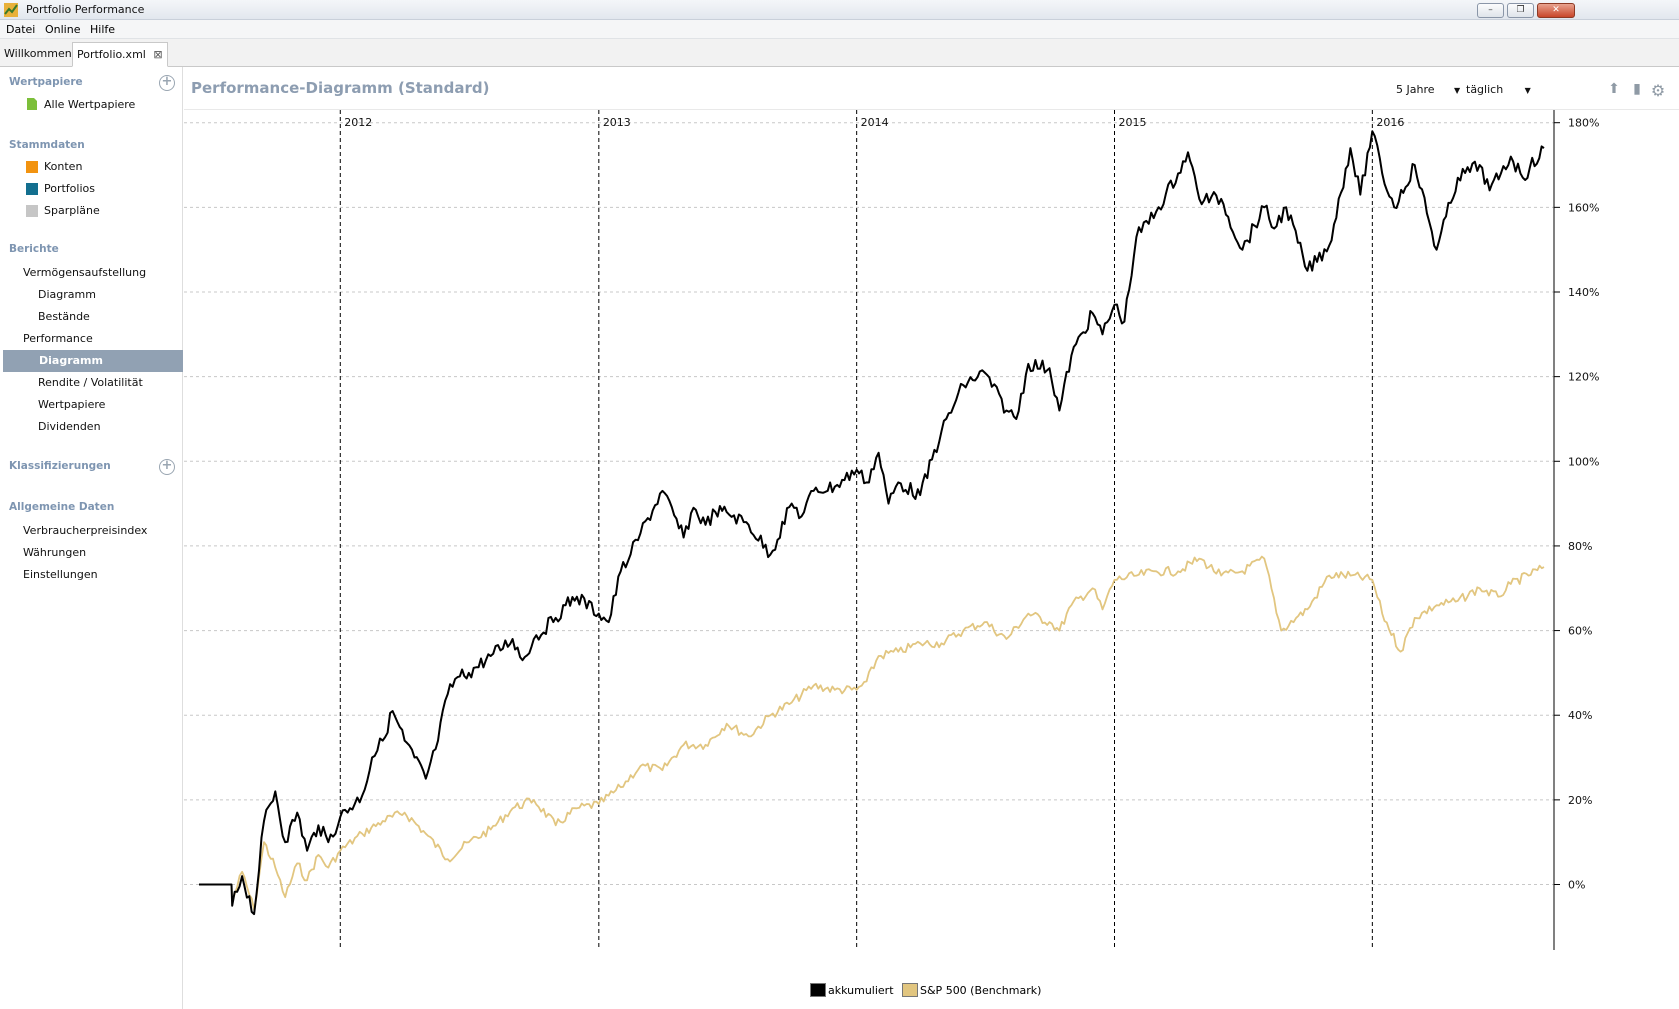 The image size is (1679, 1009). What do you see at coordinates (1583, 377) in the screenshot?
I see `y-tick-label: 120%` at bounding box center [1583, 377].